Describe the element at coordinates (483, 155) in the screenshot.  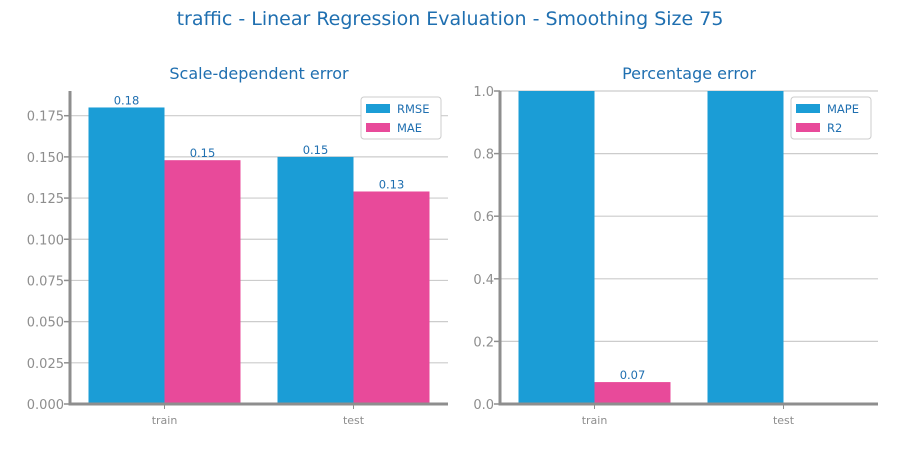
I see `y-tick-label: 0.8` at that location.